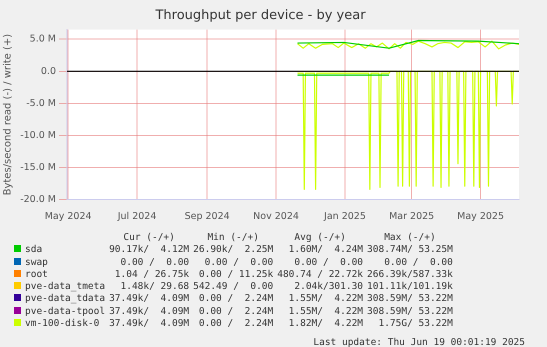 This screenshot has height=347, width=547. Describe the element at coordinates (260, 16) in the screenshot. I see `chart-title: Throughput per device - by year` at that location.